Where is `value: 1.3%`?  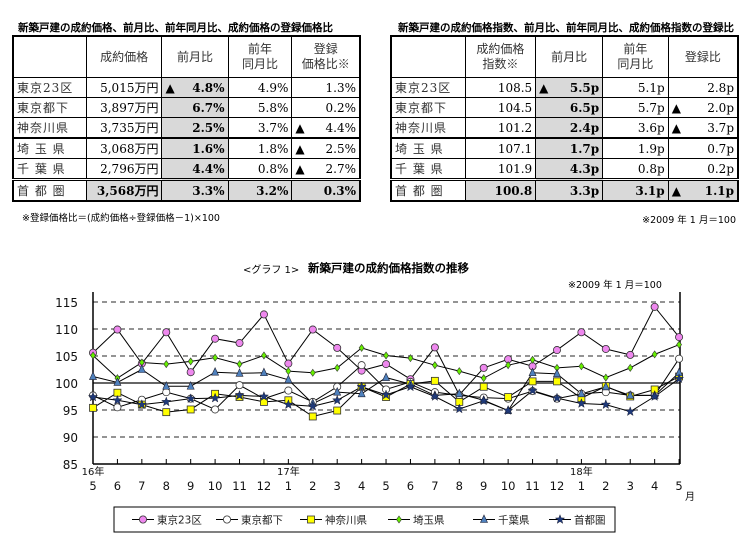
value: 1.3% is located at coordinates (341, 87).